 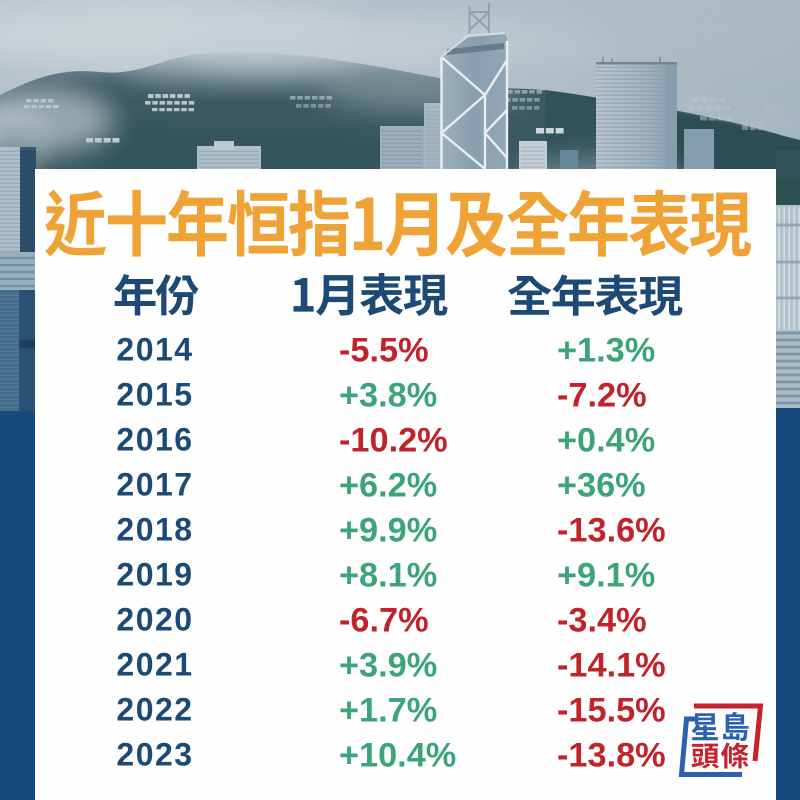 I want to click on svg-text: 2014, so click(x=154, y=350).